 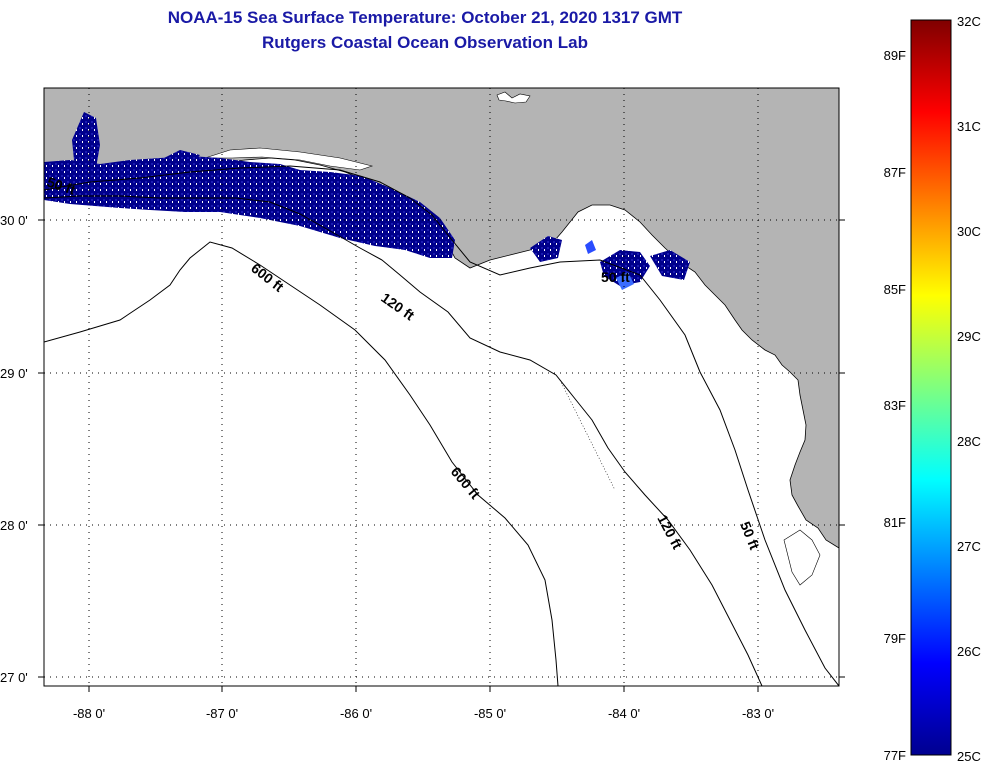 What do you see at coordinates (969, 756) in the screenshot?
I see `colorbar-celsius-label: 25C` at bounding box center [969, 756].